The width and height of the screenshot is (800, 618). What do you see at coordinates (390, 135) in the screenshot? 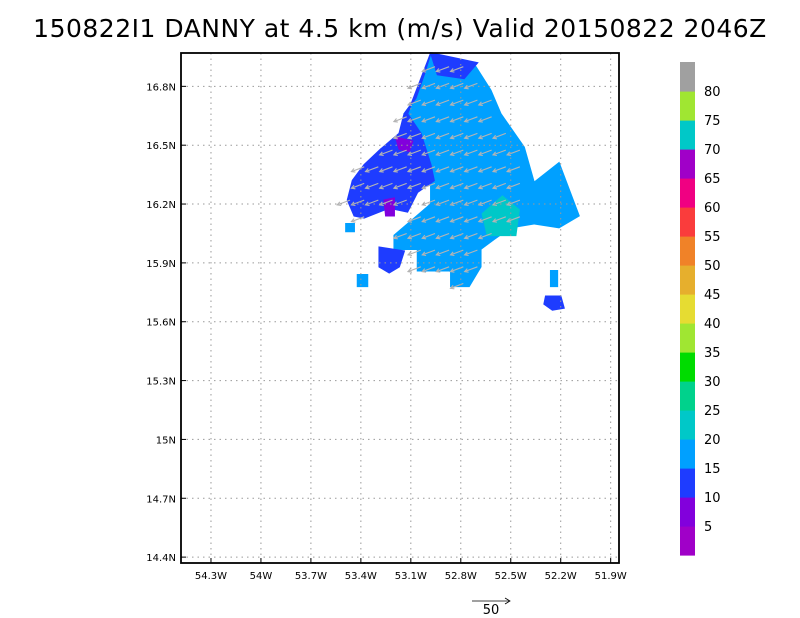
I see `field-region-blue-10-15-west` at bounding box center [390, 135].